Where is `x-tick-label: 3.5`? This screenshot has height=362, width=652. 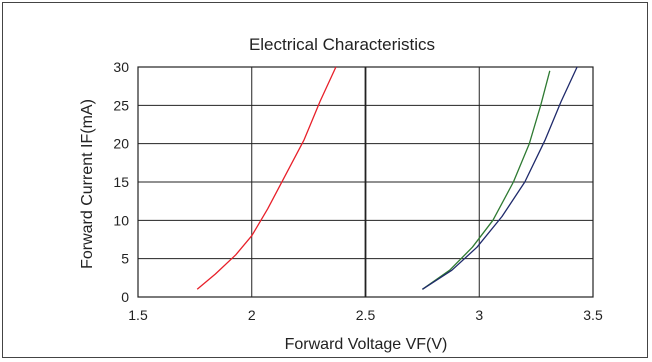 x-tick-label: 3.5 is located at coordinates (593, 315).